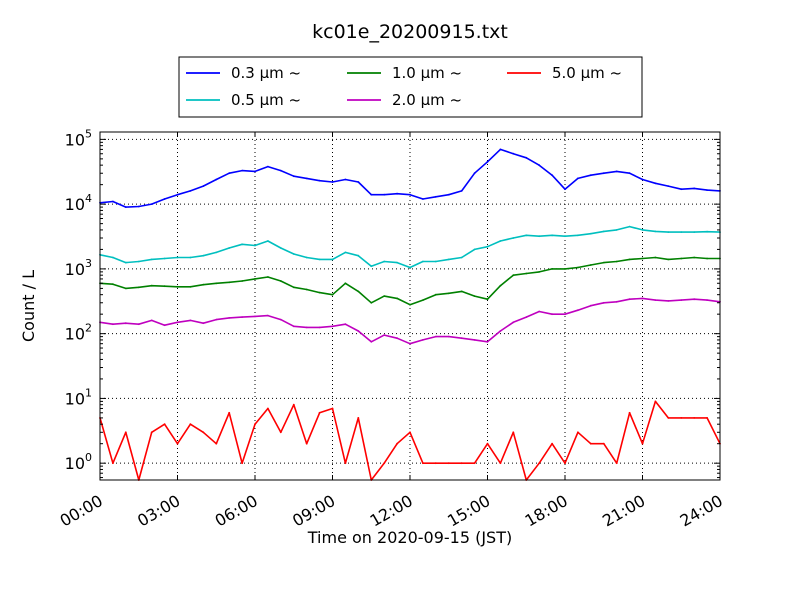 The height and width of the screenshot is (600, 800). What do you see at coordinates (587, 73) in the screenshot?
I see `legend-label: 5.0 µm ~` at bounding box center [587, 73].